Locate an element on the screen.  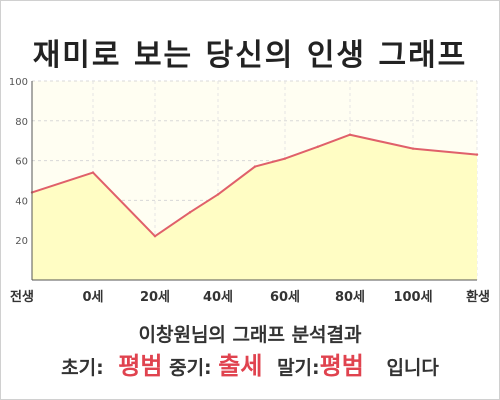
x-tick-label: 환생 is located at coordinates (478, 297).